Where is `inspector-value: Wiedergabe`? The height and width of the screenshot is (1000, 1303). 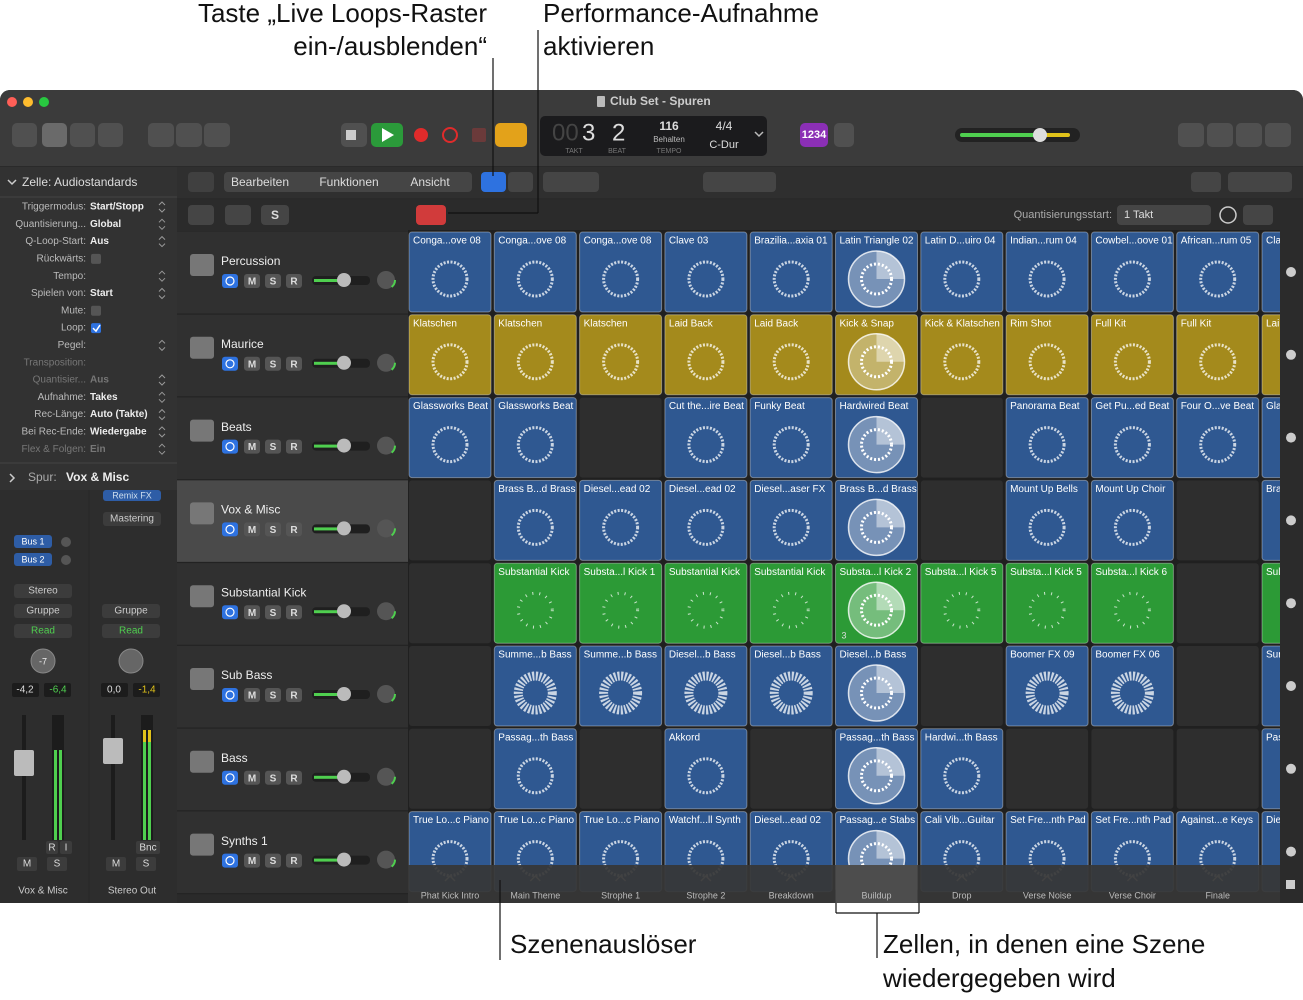 inspector-value: Wiedergabe is located at coordinates (118, 432).